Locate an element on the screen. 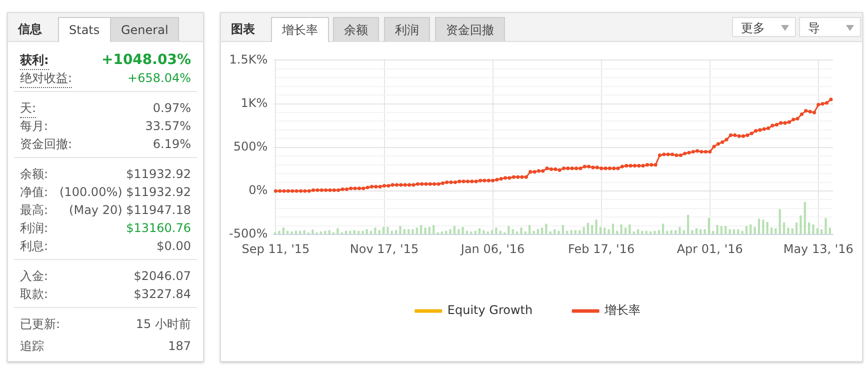  text: $3227.84 is located at coordinates (162, 294).